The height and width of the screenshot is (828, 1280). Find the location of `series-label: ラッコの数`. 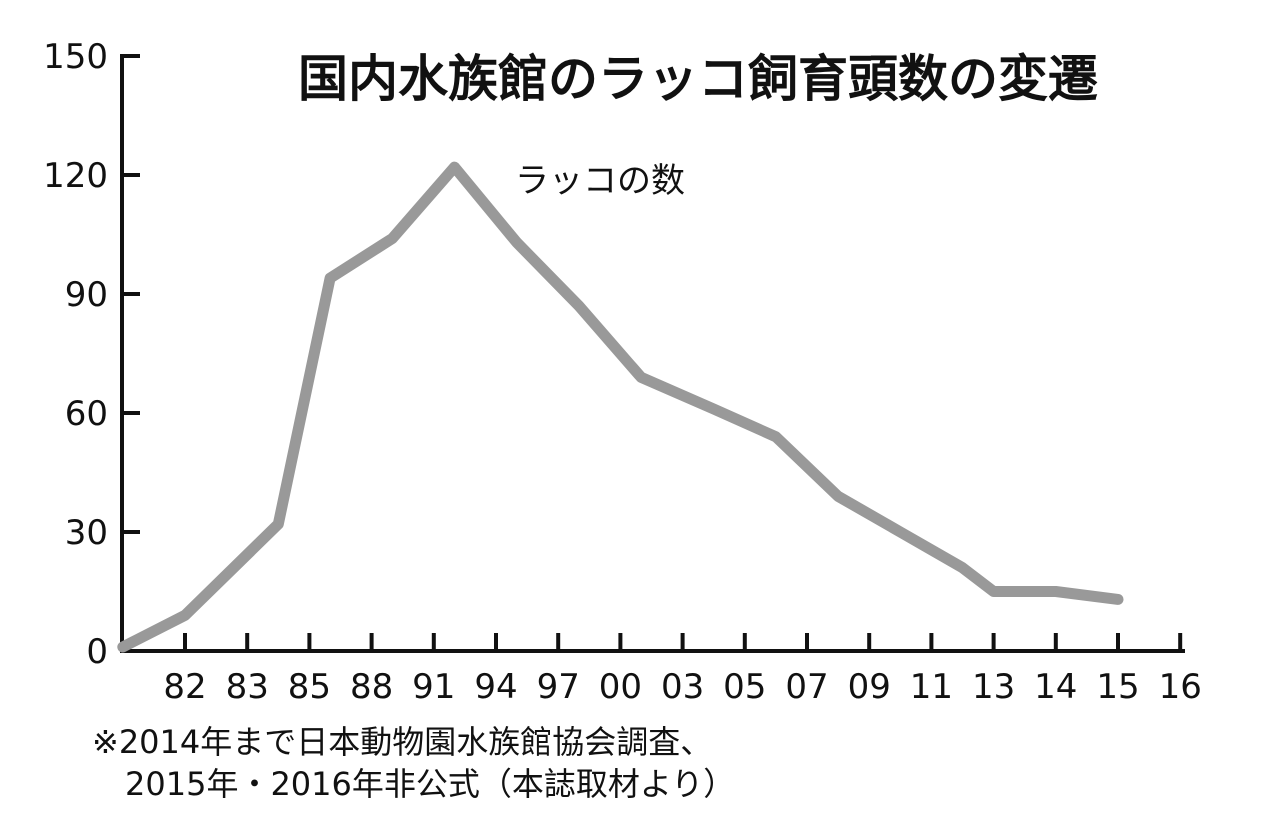

series-label: ラッコの数 is located at coordinates (600, 181).